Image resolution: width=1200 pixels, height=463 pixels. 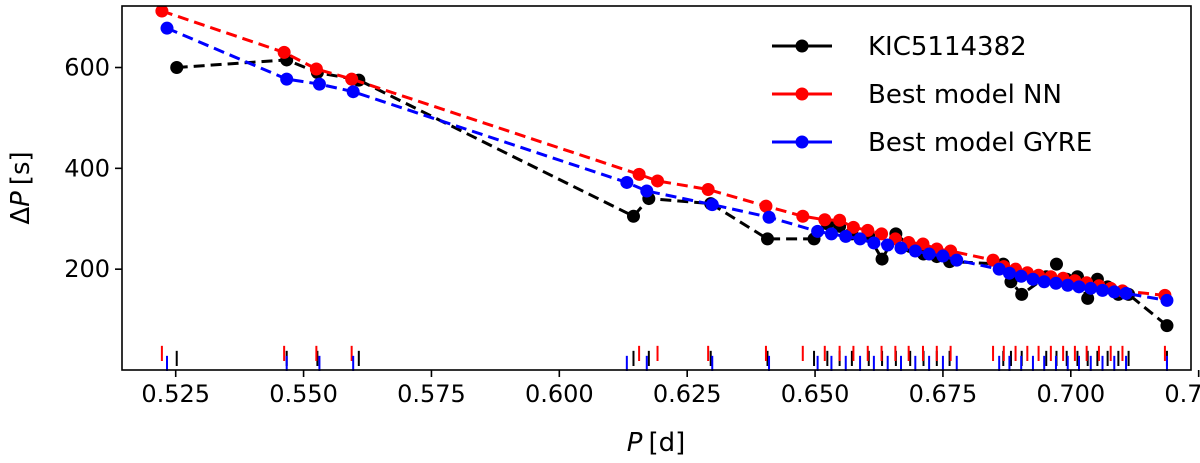 I want to click on legend-marker-best-model-nn, so click(x=802, y=94).